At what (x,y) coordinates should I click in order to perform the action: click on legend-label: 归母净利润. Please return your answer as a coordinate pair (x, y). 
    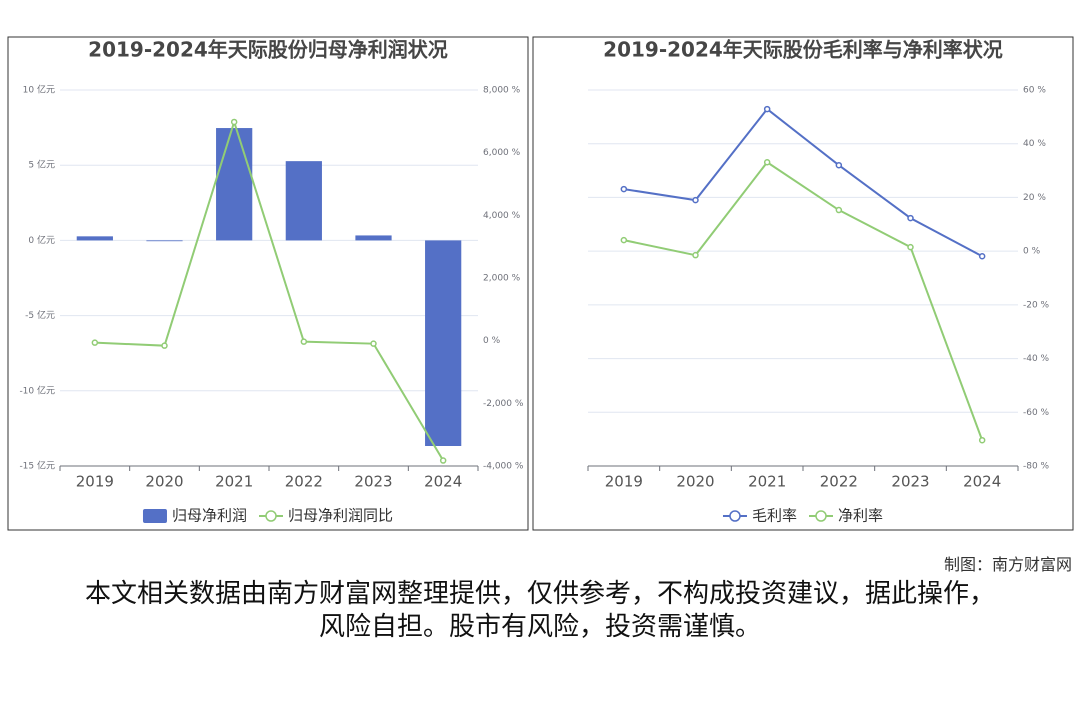
    Looking at the image, I should click on (209, 516).